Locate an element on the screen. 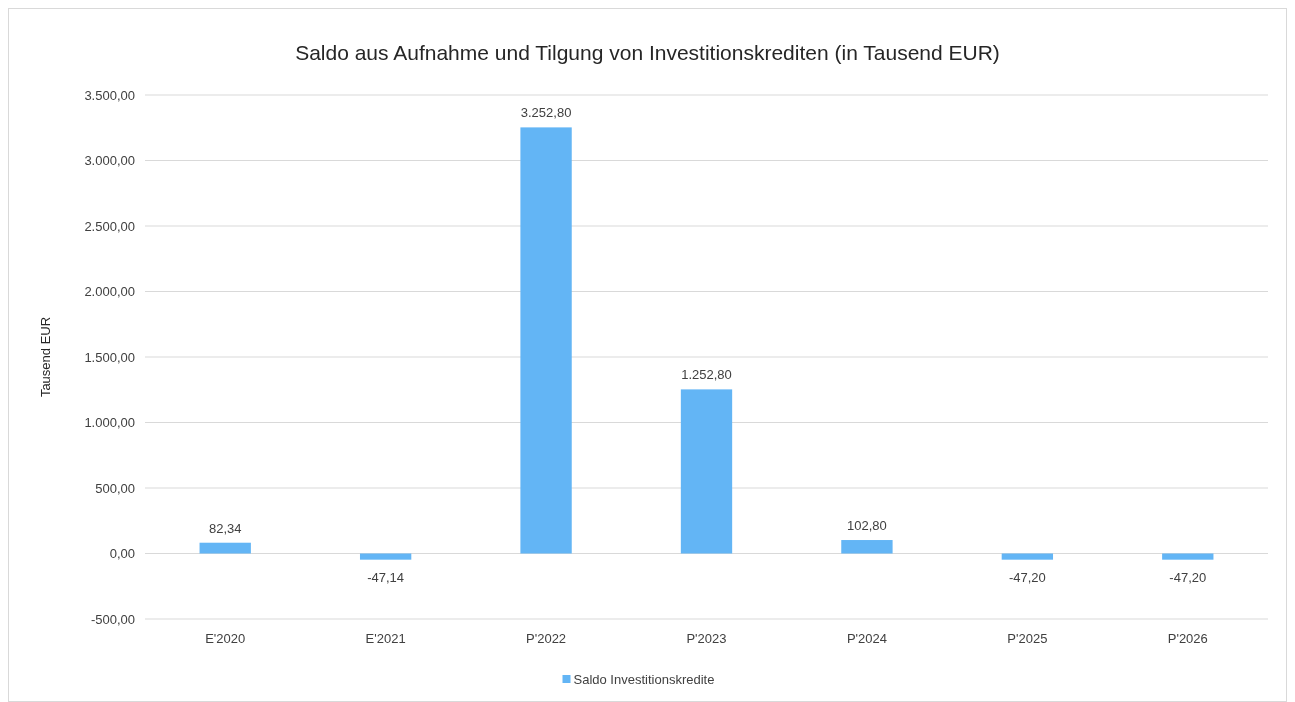 This screenshot has width=1295, height=702. y-tick-label: 2.000,00 is located at coordinates (109, 292).